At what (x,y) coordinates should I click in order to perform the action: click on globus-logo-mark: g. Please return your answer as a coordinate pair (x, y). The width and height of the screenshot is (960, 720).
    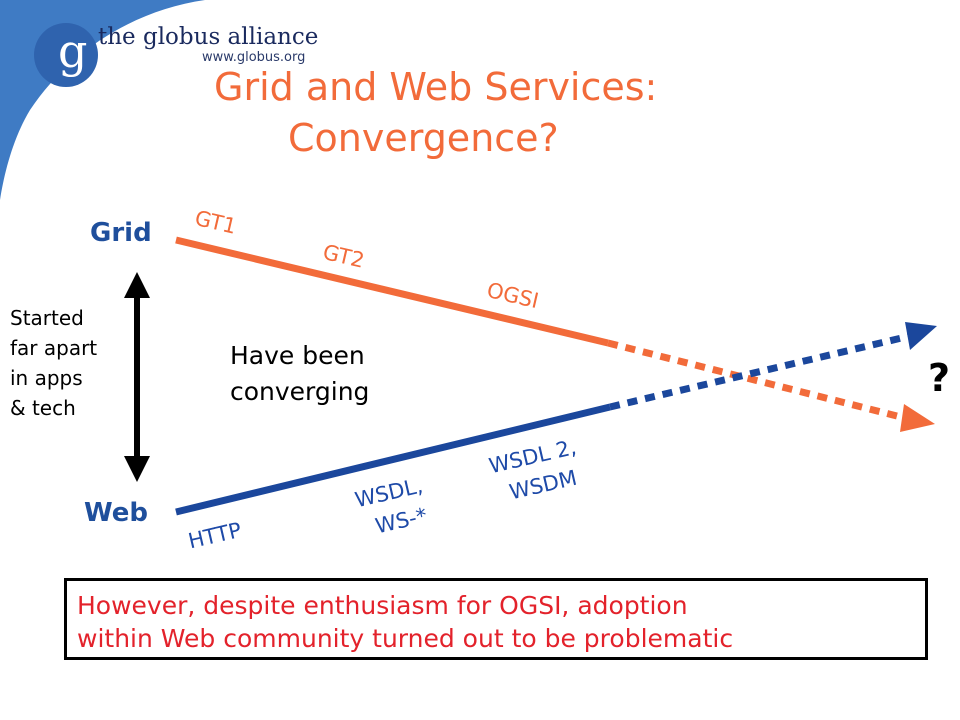
    Looking at the image, I should click on (72, 51).